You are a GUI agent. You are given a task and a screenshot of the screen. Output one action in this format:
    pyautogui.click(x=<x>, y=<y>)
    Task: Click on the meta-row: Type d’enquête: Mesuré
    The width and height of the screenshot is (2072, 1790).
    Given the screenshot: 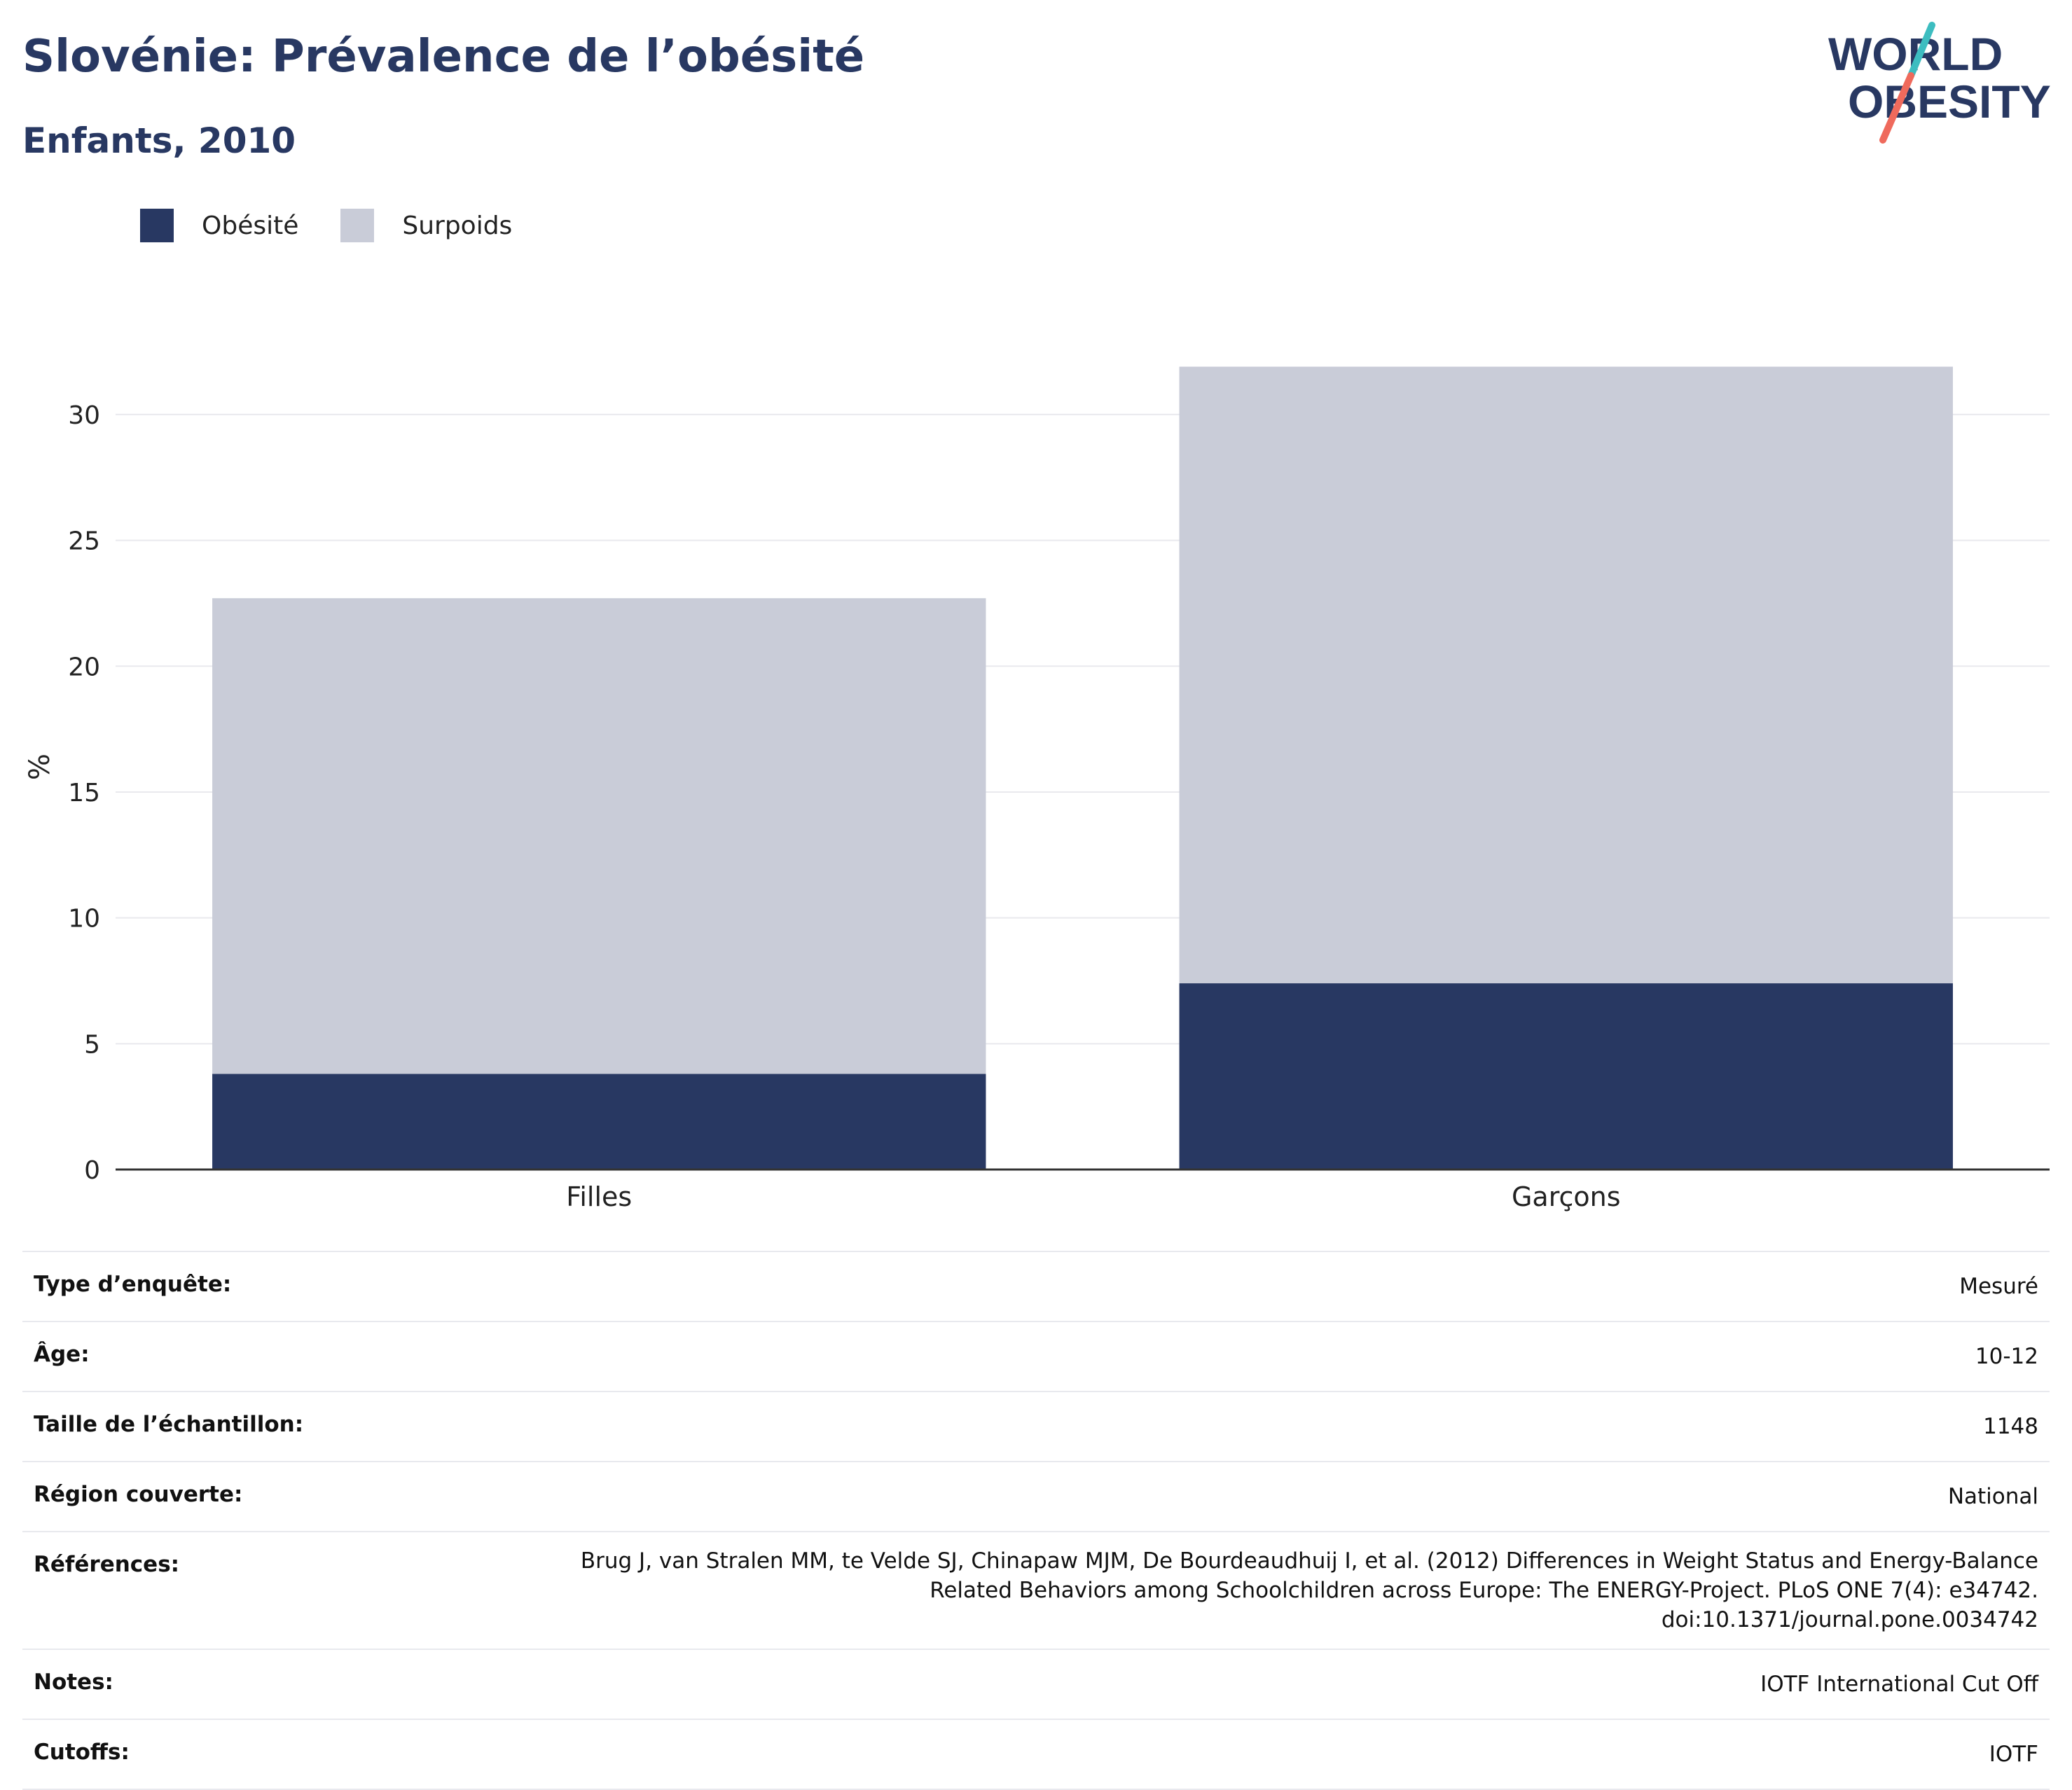 What is the action you would take?
    pyautogui.click(x=1036, y=1286)
    